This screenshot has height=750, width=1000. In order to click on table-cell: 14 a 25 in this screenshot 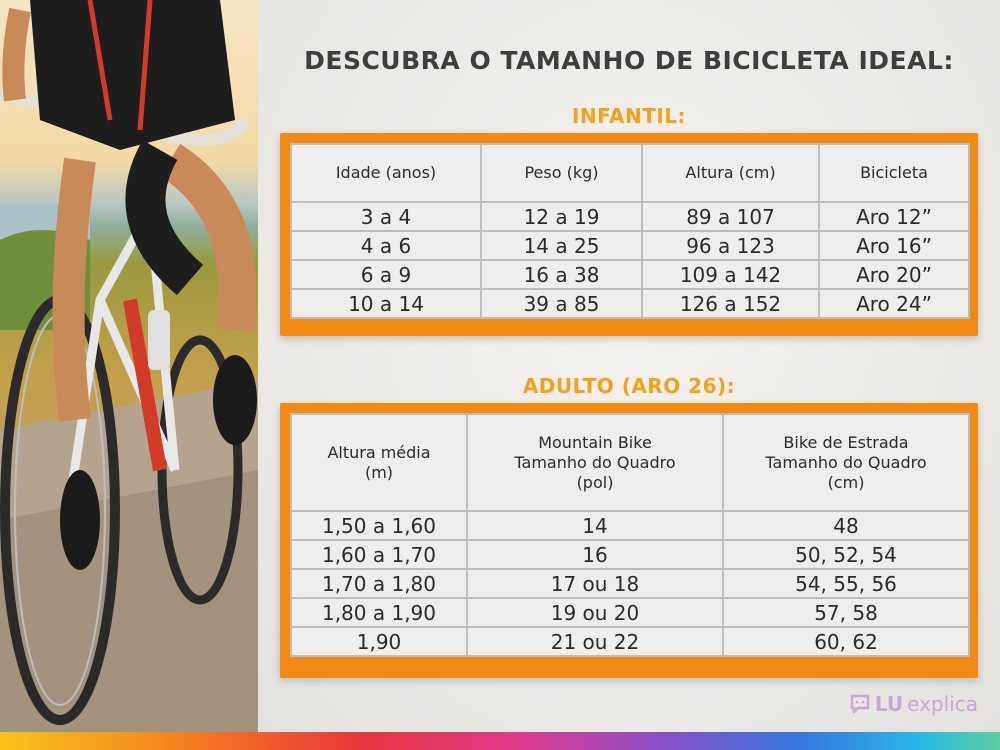, I will do `click(561, 245)`.